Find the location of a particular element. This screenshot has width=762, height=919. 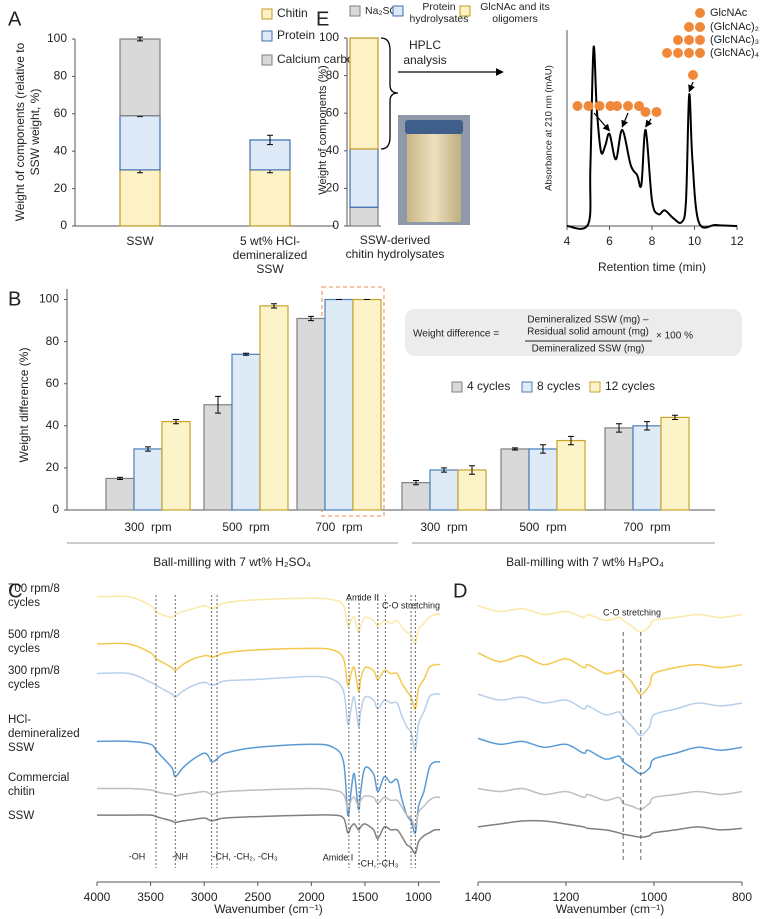

x-tick-label: 1500 is located at coordinates (365, 897).